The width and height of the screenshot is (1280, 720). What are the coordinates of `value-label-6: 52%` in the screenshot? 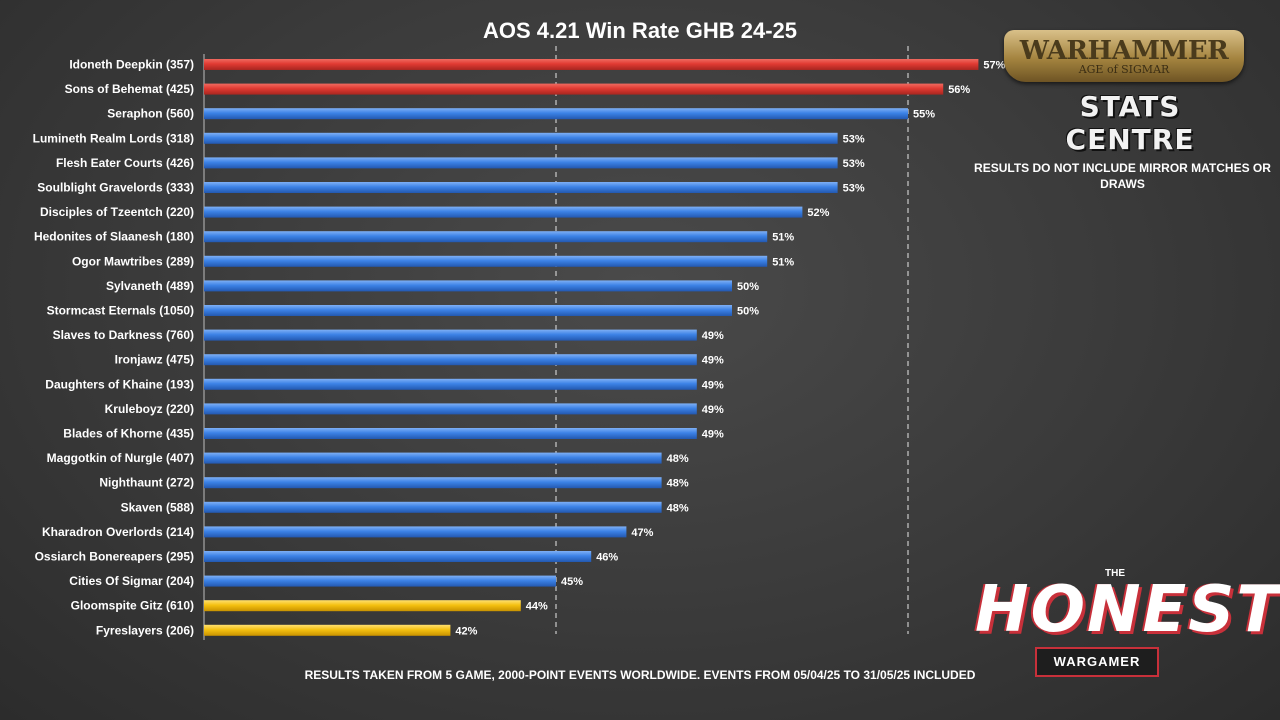 It's located at (818, 213).